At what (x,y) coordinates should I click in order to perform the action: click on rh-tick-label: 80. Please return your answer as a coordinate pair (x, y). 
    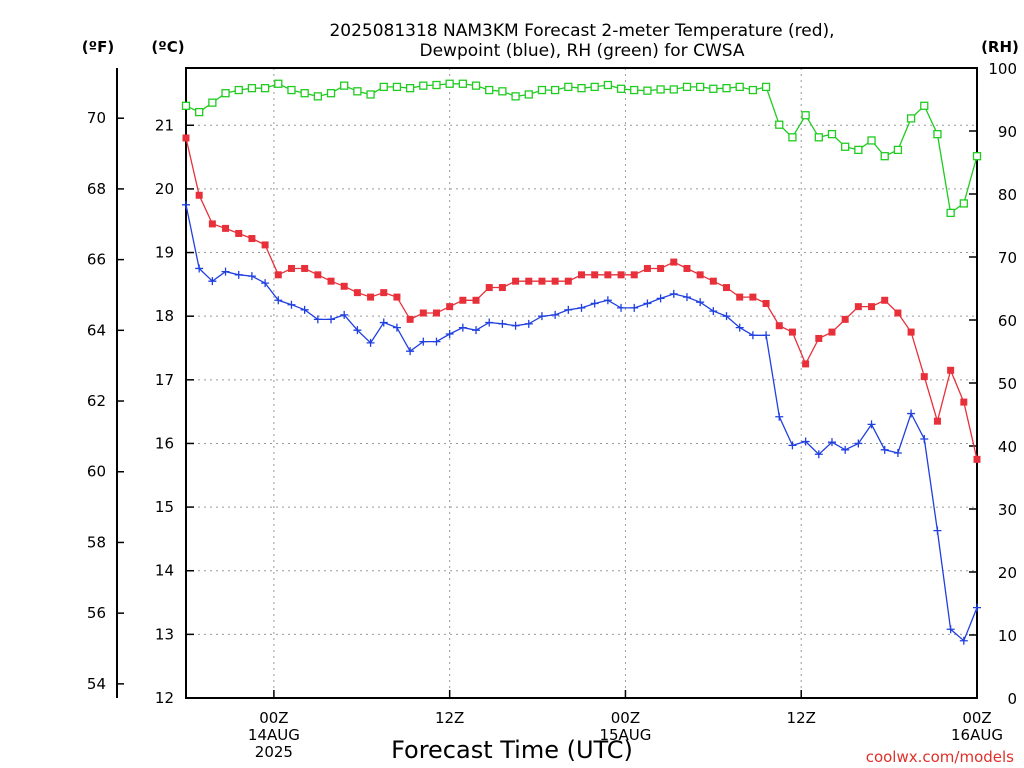
    Looking at the image, I should click on (1007, 195).